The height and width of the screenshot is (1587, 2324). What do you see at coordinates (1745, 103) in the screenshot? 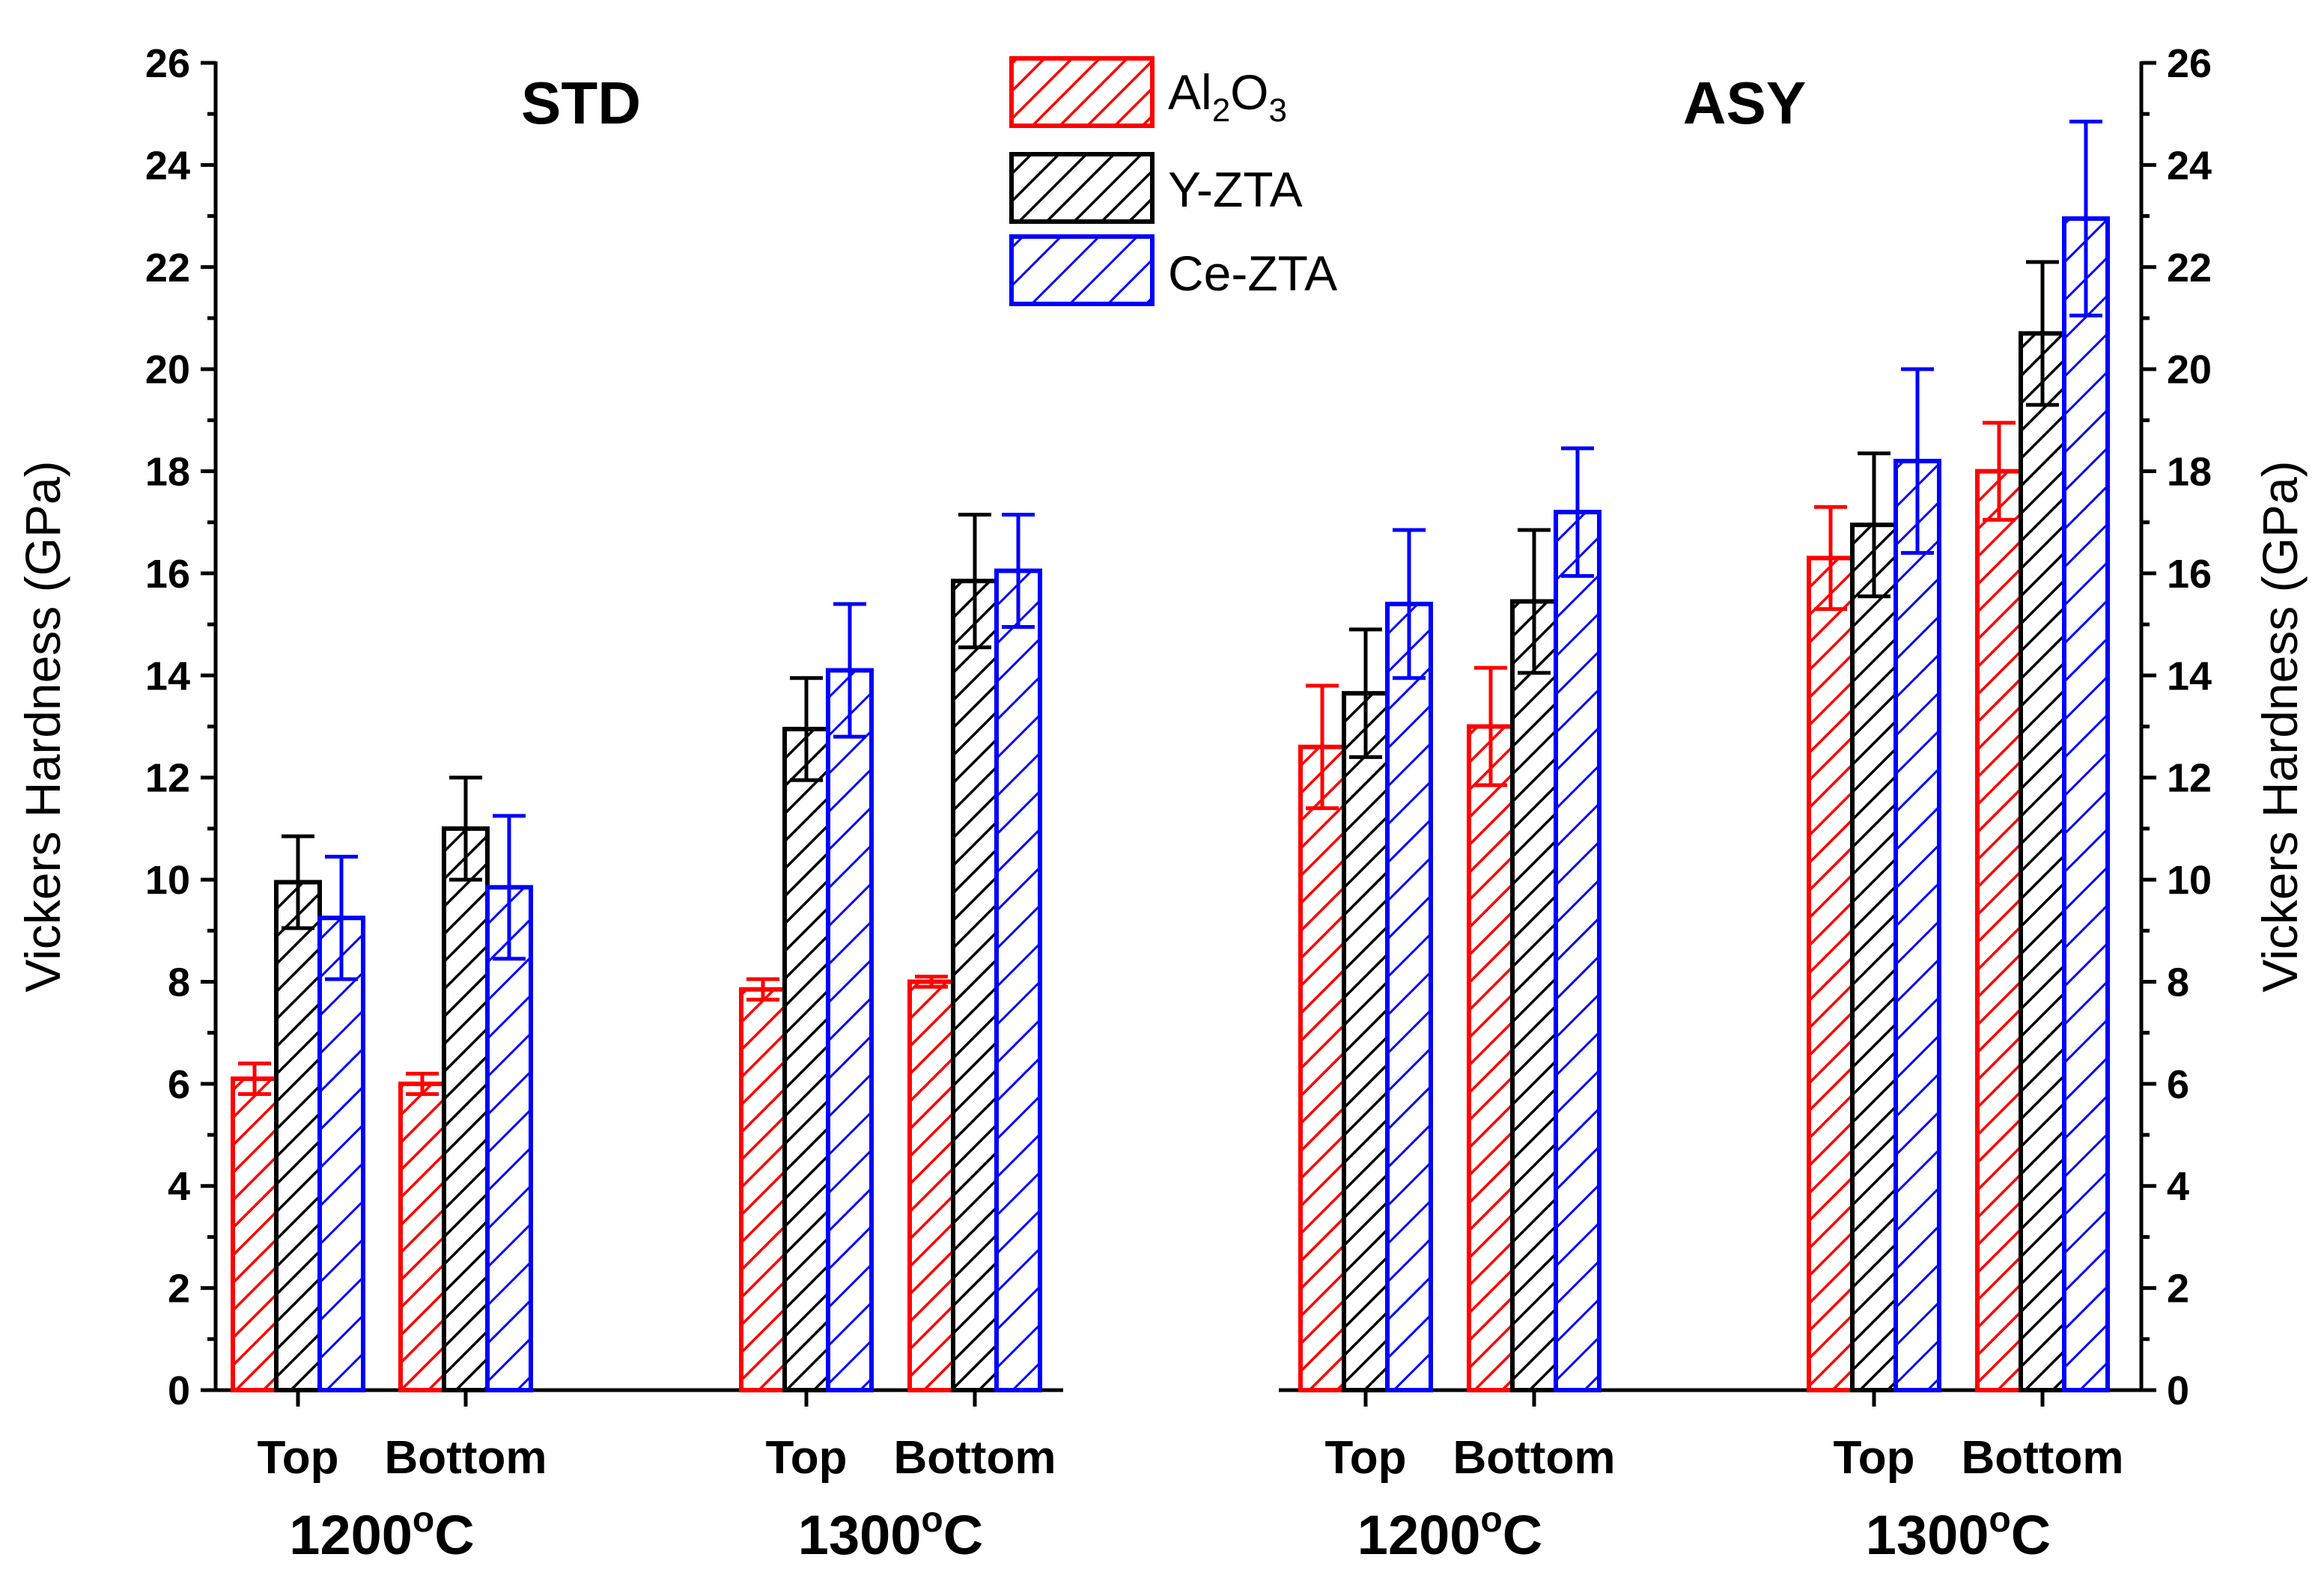
I see `panel-title-asy: ASY` at bounding box center [1745, 103].